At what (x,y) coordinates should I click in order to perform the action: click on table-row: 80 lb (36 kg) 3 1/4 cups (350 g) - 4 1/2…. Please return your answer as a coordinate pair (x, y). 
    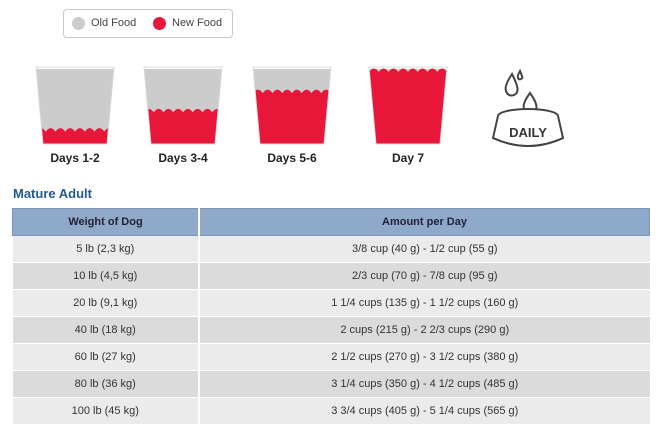
    Looking at the image, I should click on (331, 384).